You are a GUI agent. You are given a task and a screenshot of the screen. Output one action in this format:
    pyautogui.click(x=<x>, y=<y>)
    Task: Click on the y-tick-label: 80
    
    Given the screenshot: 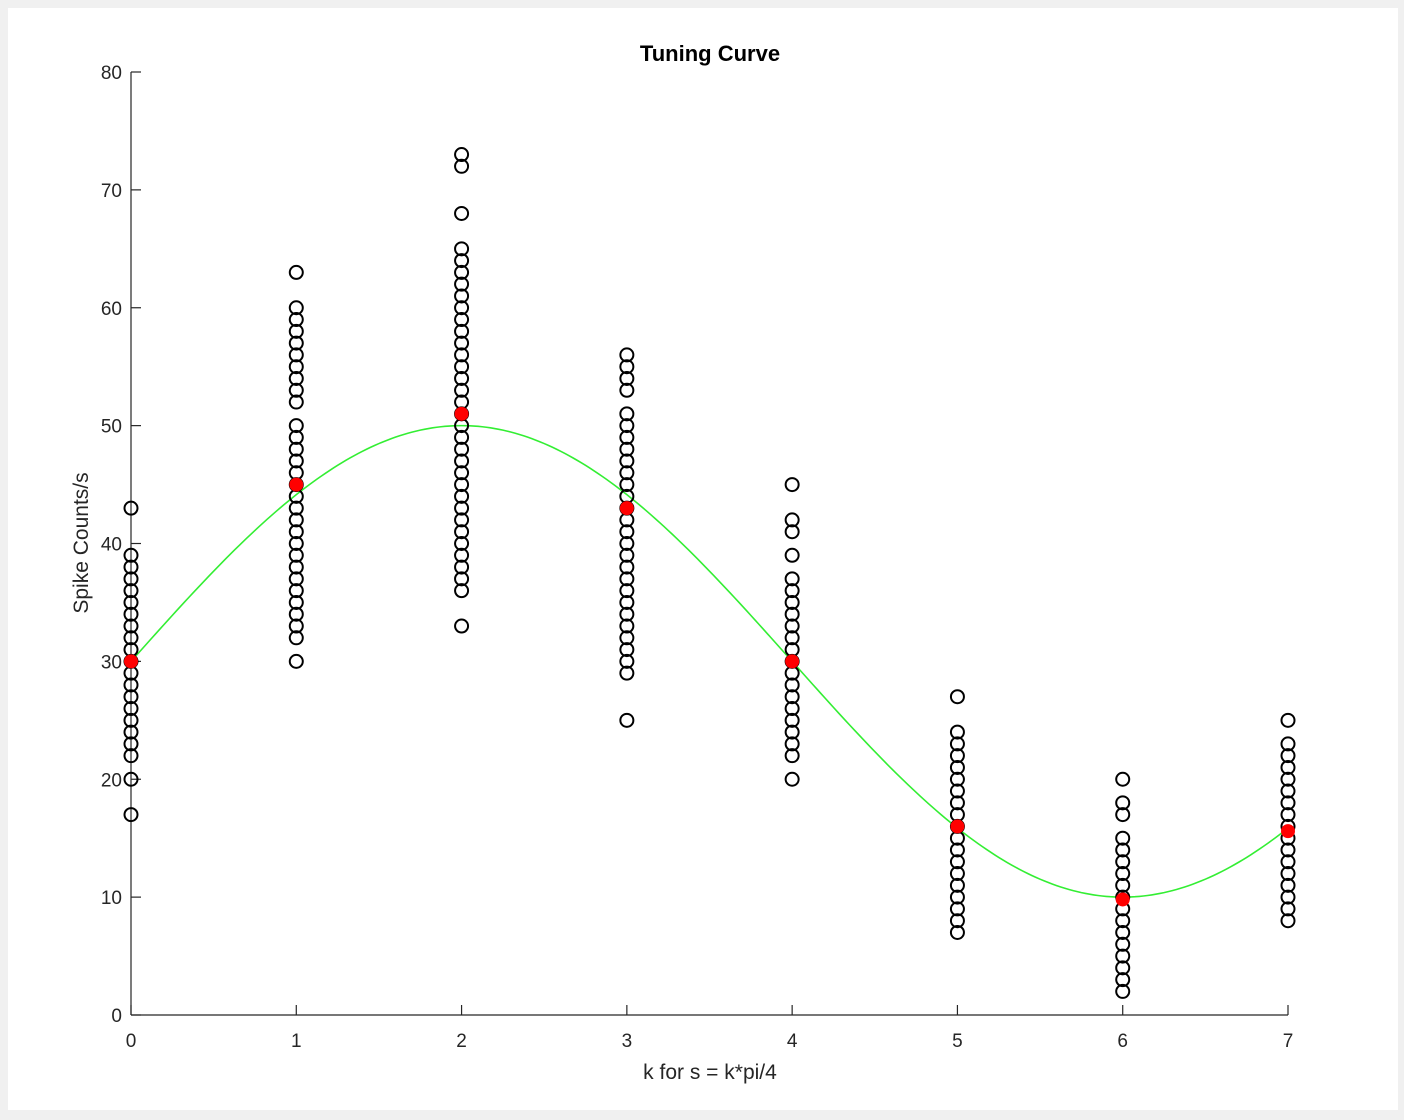 What is the action you would take?
    pyautogui.click(x=111, y=73)
    